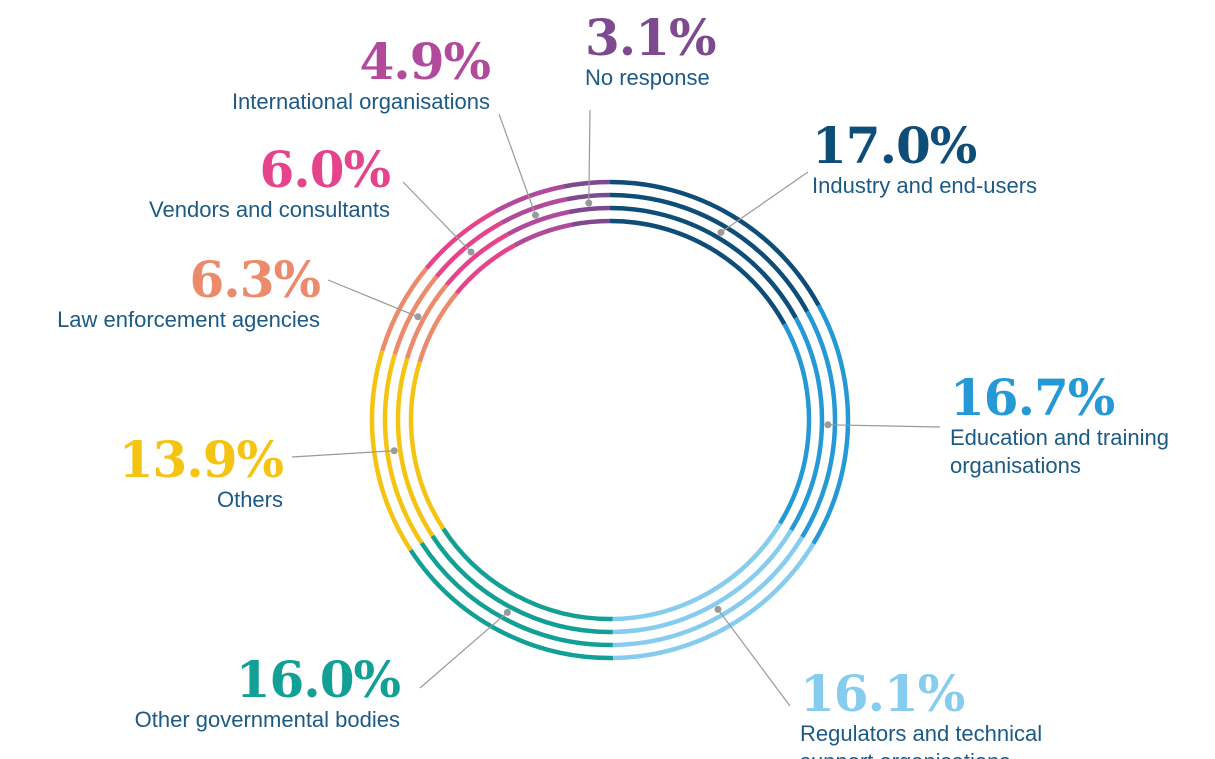 Image resolution: width=1215 pixels, height=759 pixels. I want to click on value-label: 3.1%, so click(651, 37).